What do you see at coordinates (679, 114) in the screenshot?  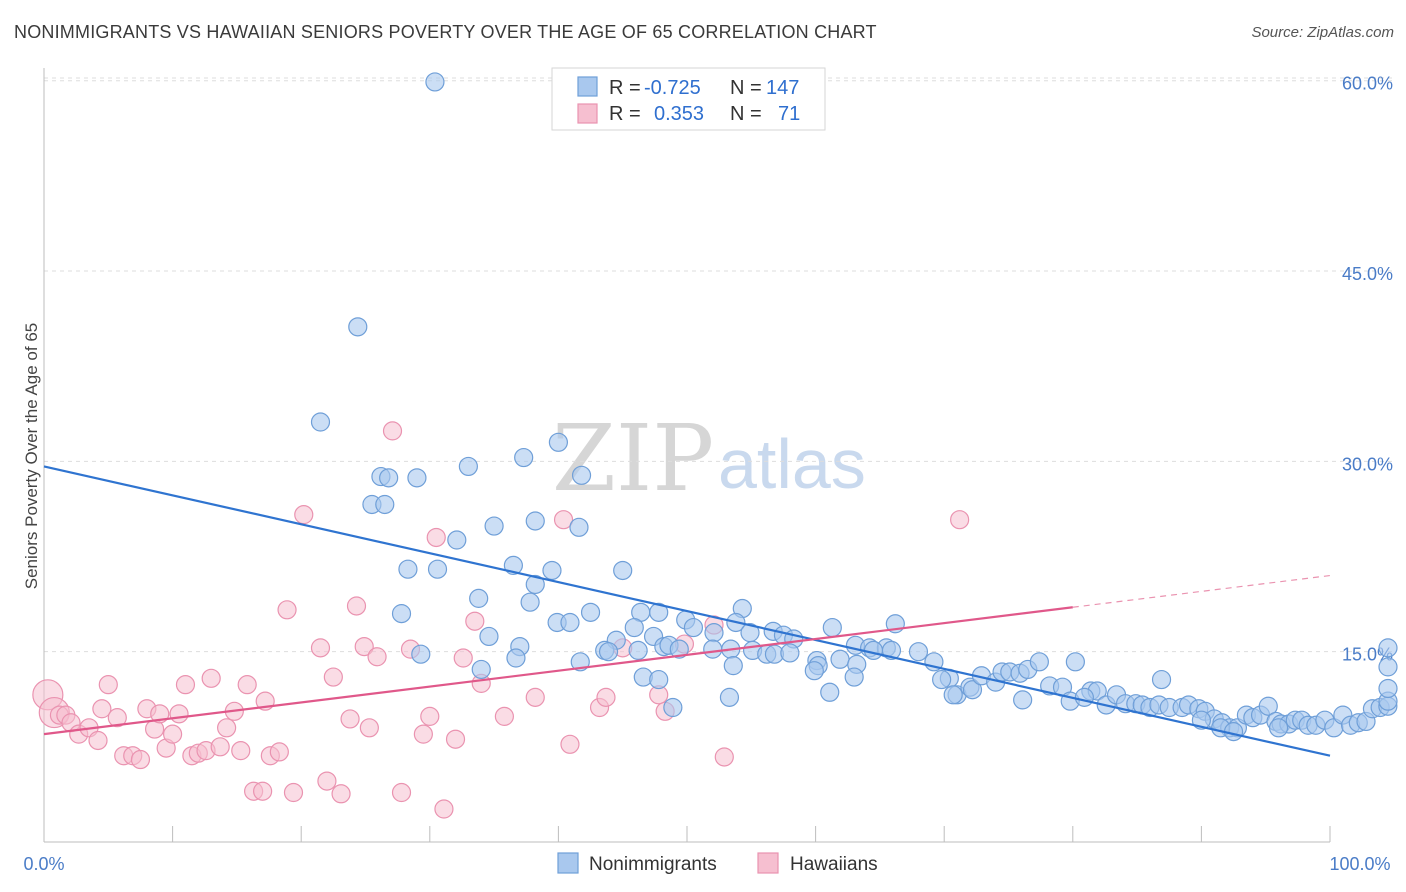 I see `legend-r-value-2: 0.353` at bounding box center [679, 114].